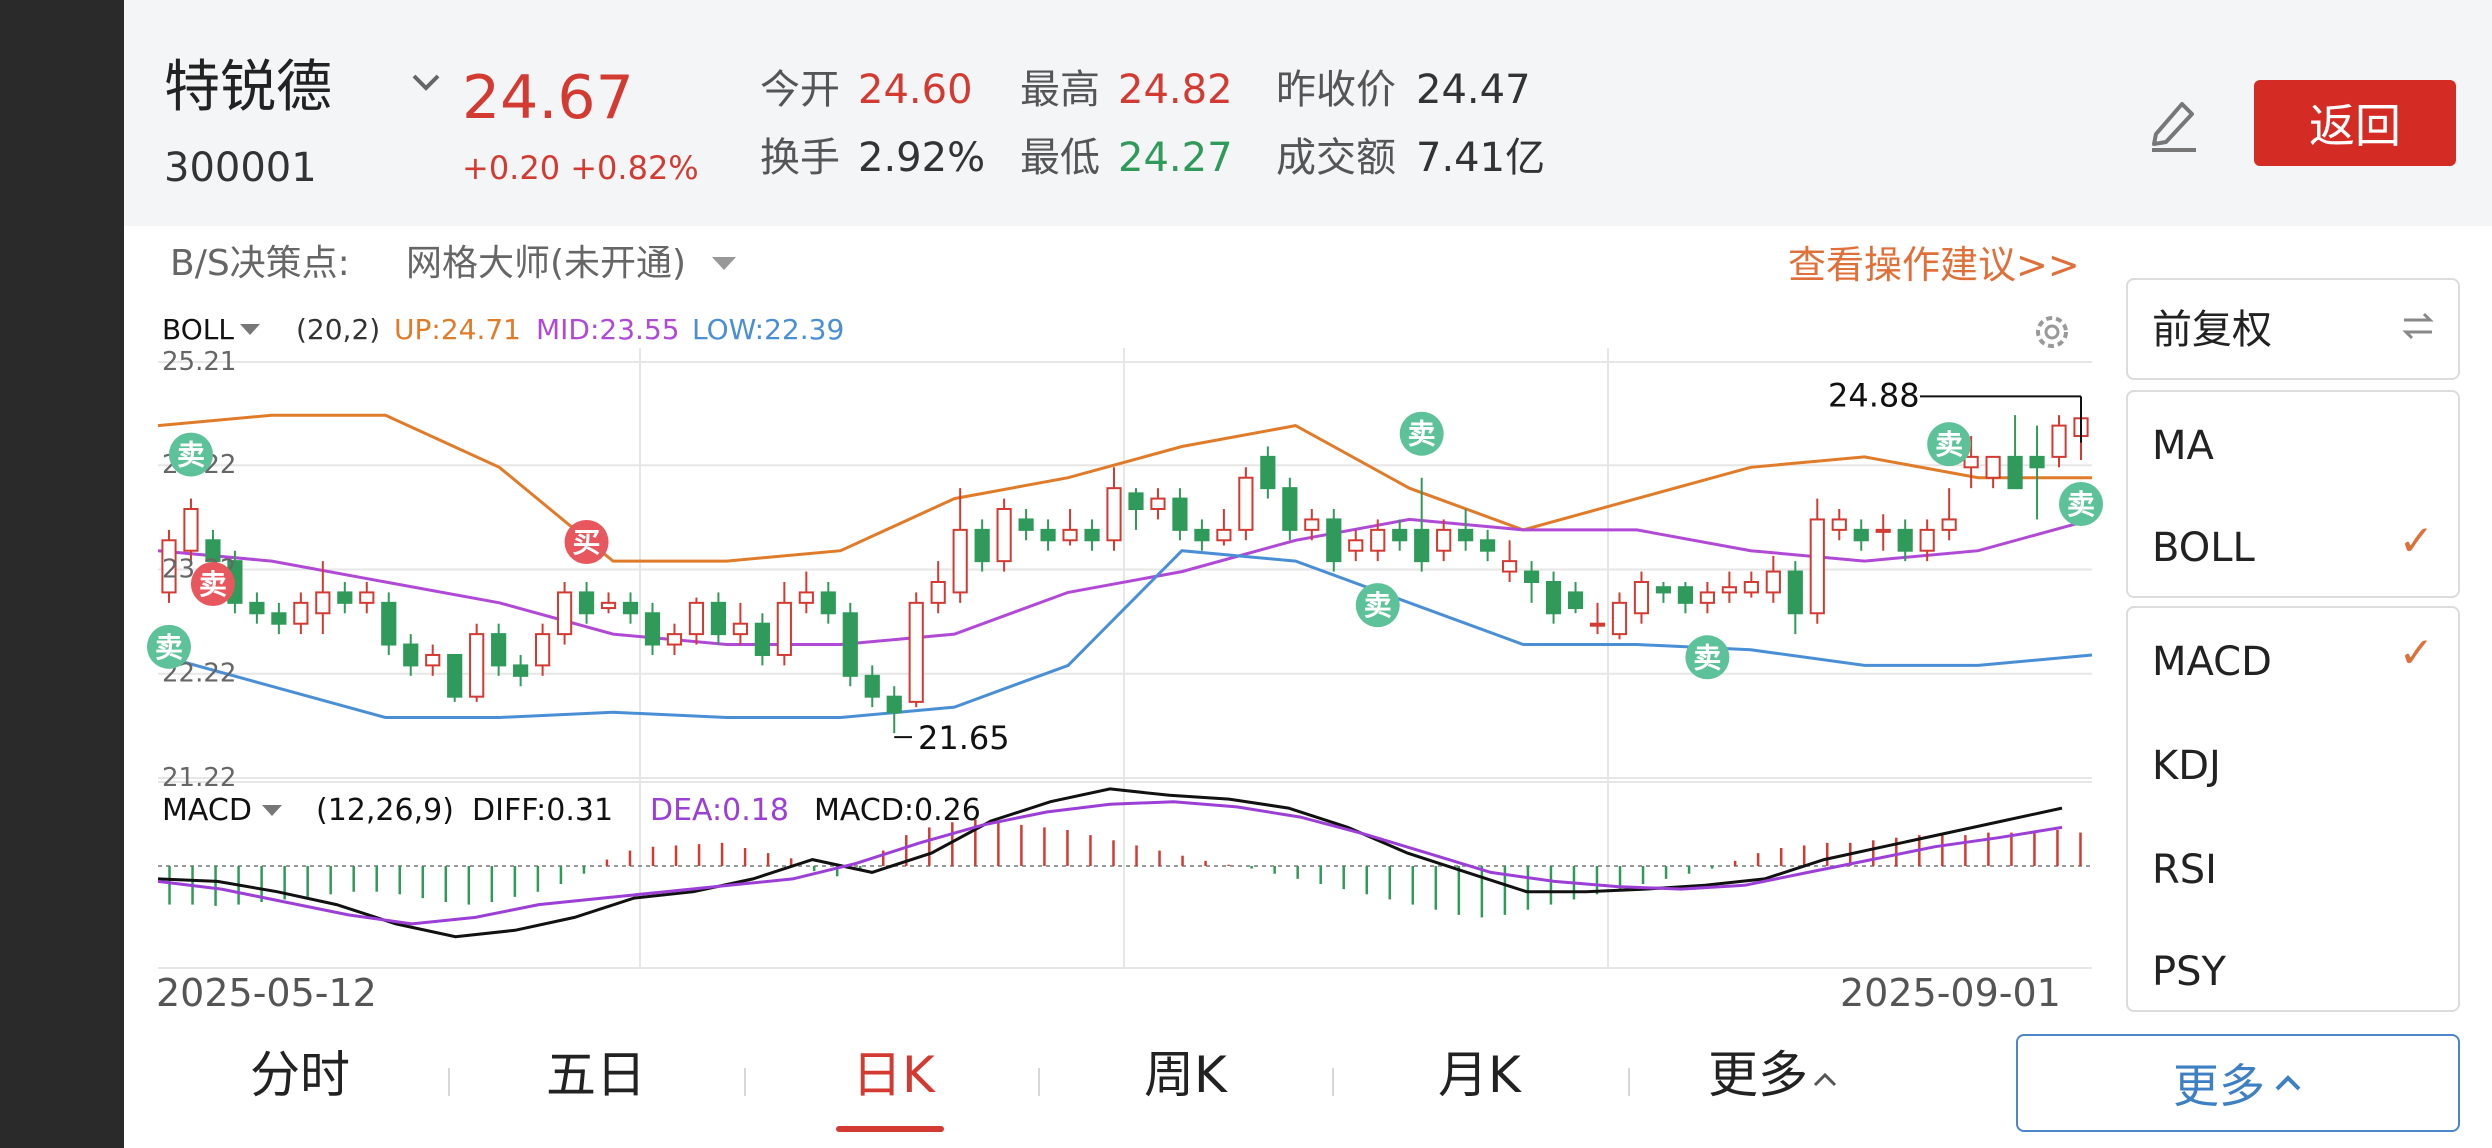  What do you see at coordinates (2183, 446) in the screenshot?
I see `indicator-ma: MA` at bounding box center [2183, 446].